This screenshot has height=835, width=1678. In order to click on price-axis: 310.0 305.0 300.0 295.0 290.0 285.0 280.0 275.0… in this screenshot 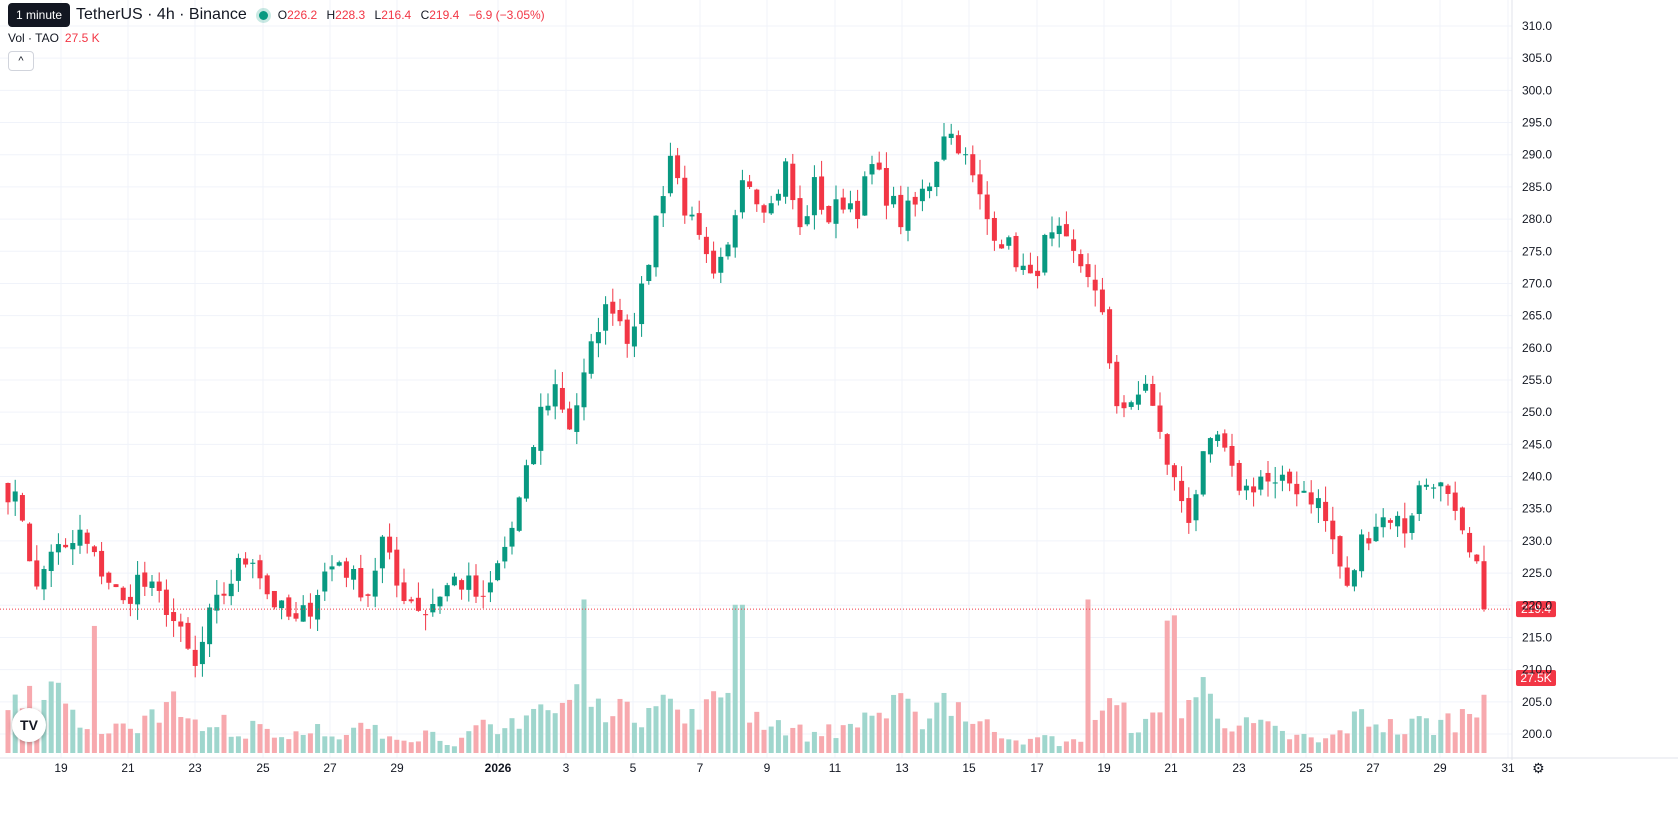, I will do `click(1537, 380)`.